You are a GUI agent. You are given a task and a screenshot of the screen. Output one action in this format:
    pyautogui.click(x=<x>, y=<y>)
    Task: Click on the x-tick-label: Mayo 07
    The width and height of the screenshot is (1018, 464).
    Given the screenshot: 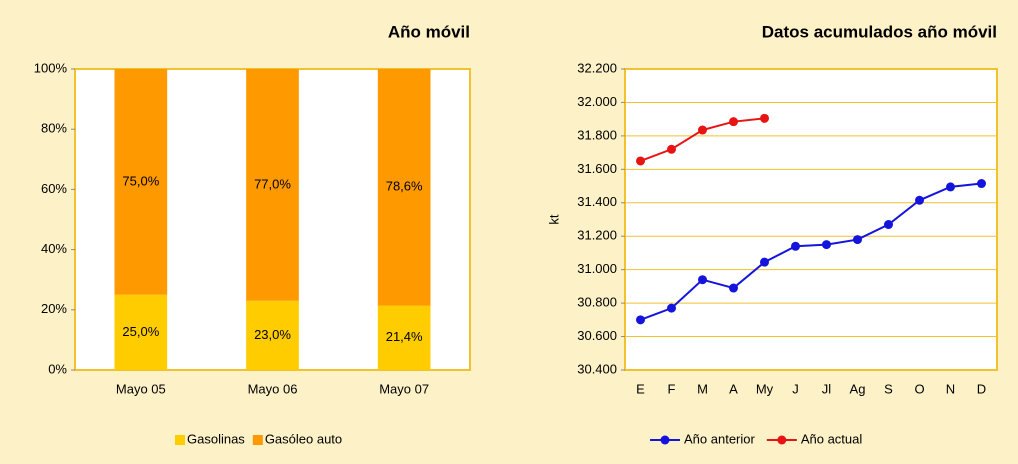 What is the action you would take?
    pyautogui.click(x=404, y=388)
    